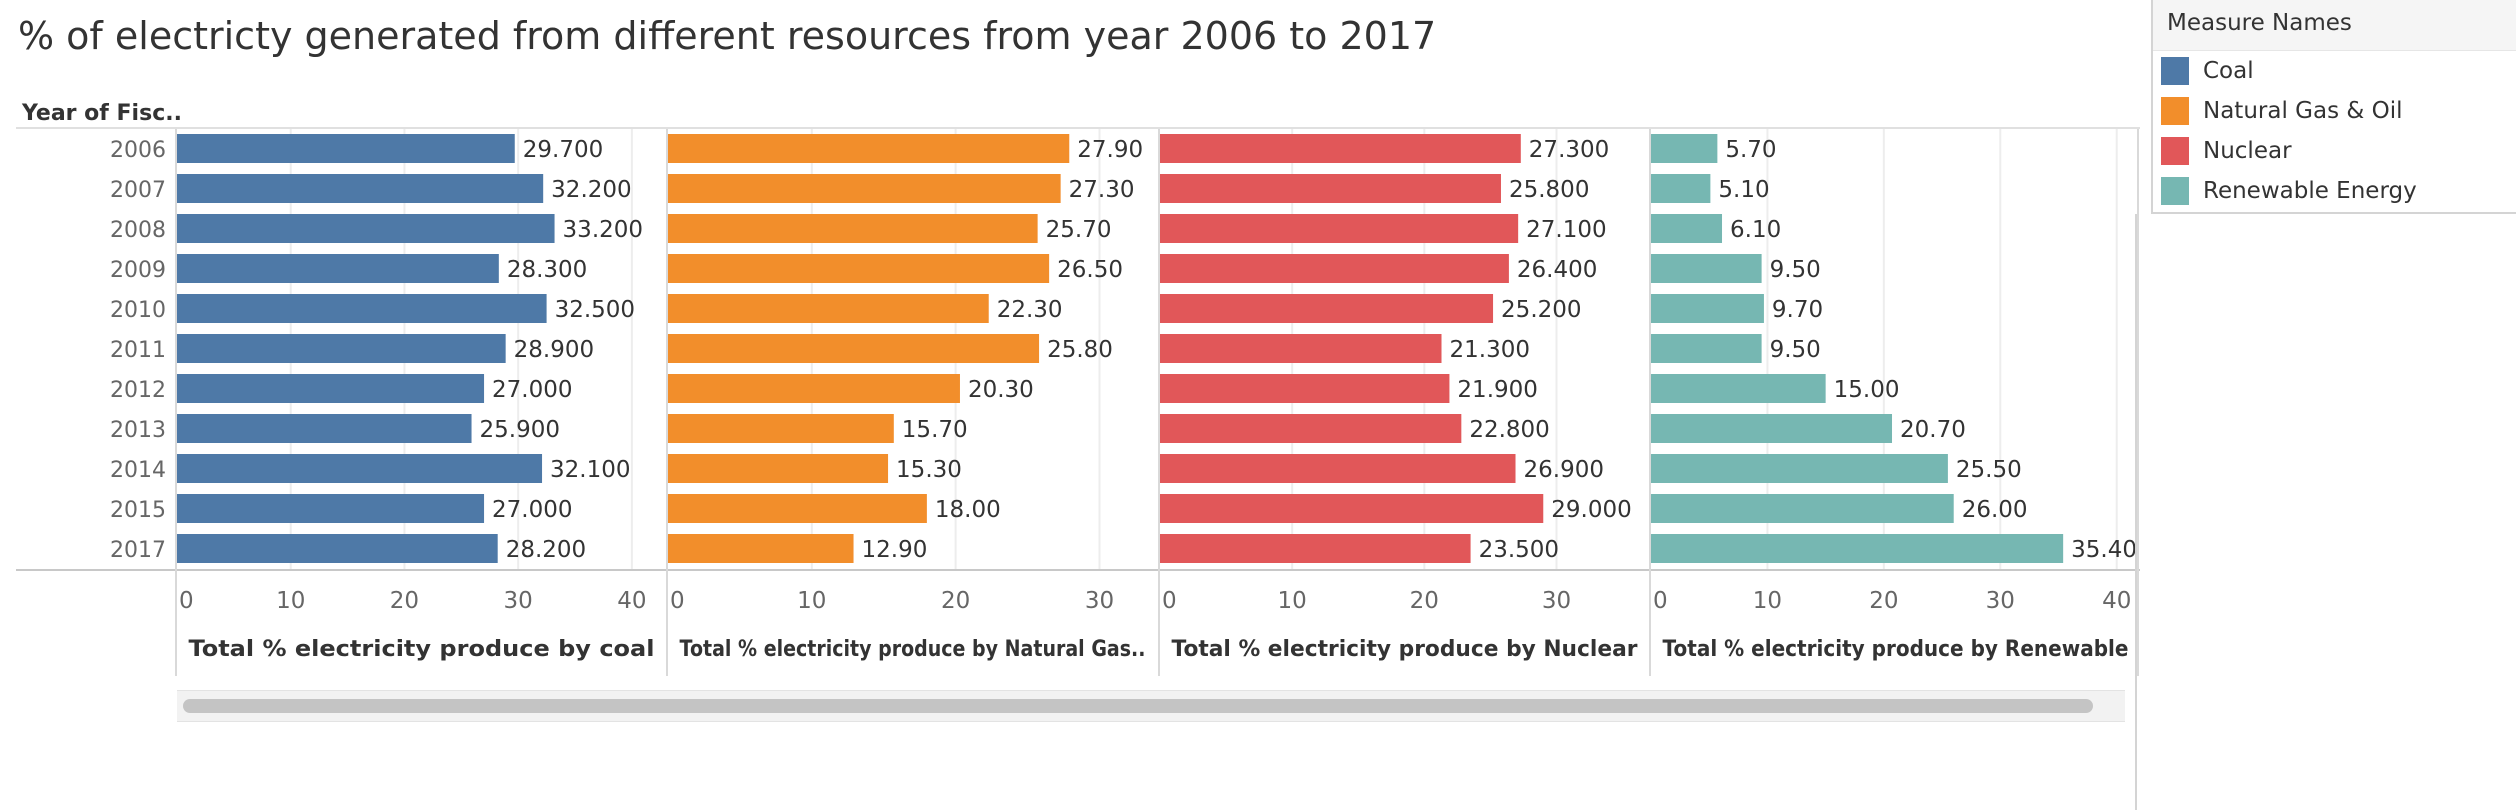 The height and width of the screenshot is (810, 2516). I want to click on axis-title-nuclear: Total % electricity produce by Nuclear, so click(1405, 649).